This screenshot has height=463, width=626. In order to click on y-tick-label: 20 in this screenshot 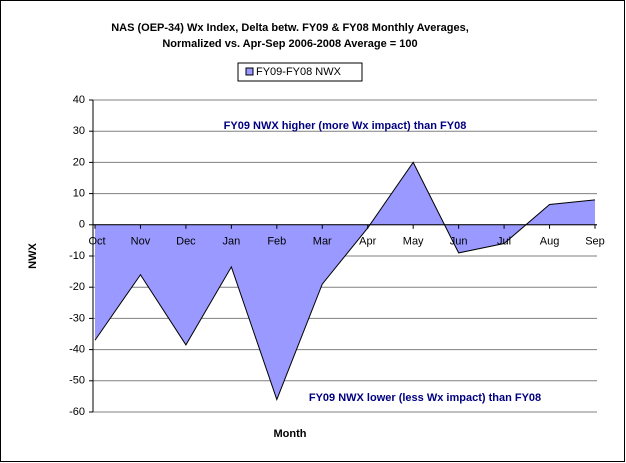, I will do `click(79, 162)`.